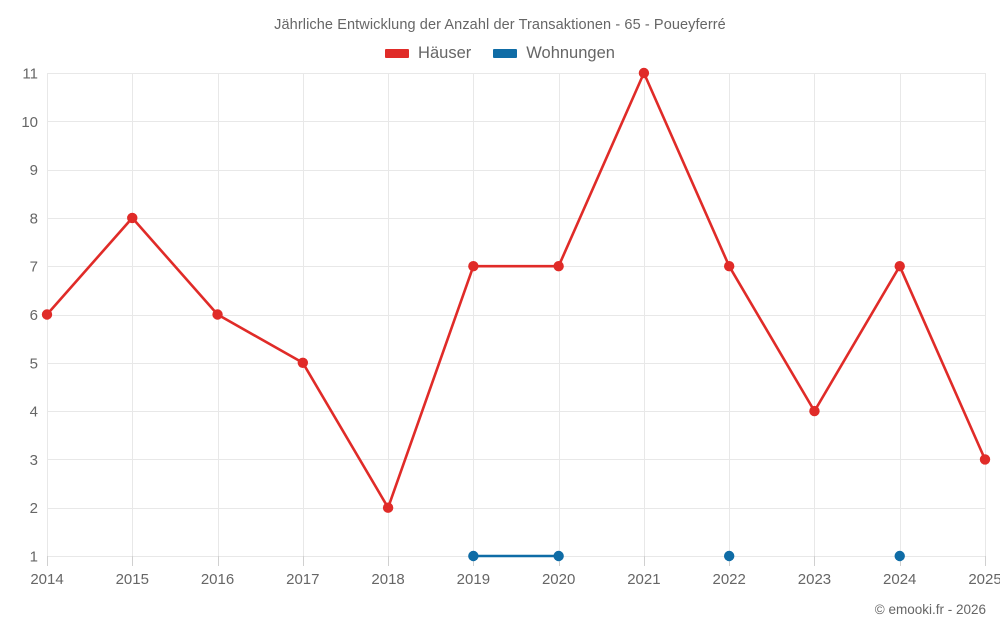 The width and height of the screenshot is (1000, 625). What do you see at coordinates (387, 579) in the screenshot?
I see `x-axis-tick-label: 2018` at bounding box center [387, 579].